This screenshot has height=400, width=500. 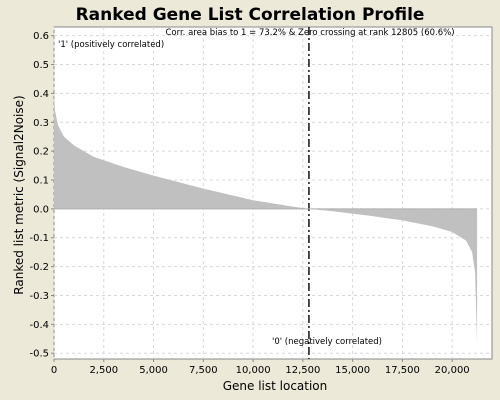 I want to click on y-tick-label: -0.4, so click(x=39, y=325).